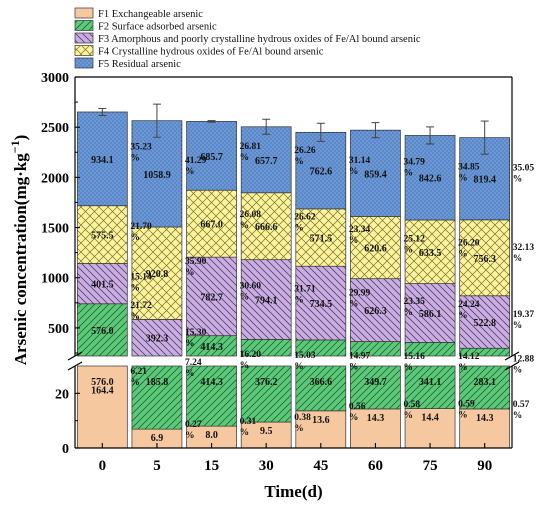 Image resolution: width=550 pixels, height=505 pixels. I want to click on legend-label: F2 Surface adsorbed arsenic, so click(157, 27).